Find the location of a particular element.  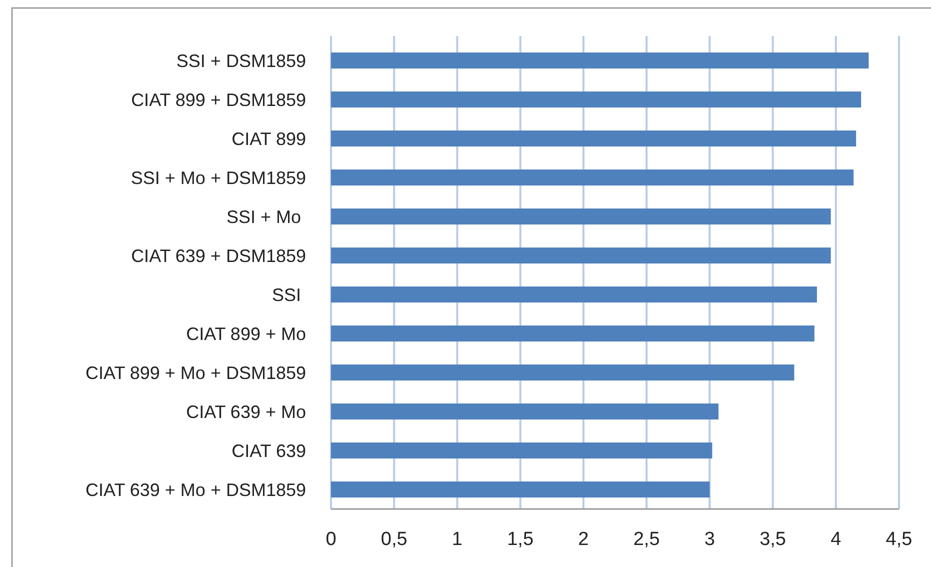

x-tick-label: 3 is located at coordinates (709, 539).